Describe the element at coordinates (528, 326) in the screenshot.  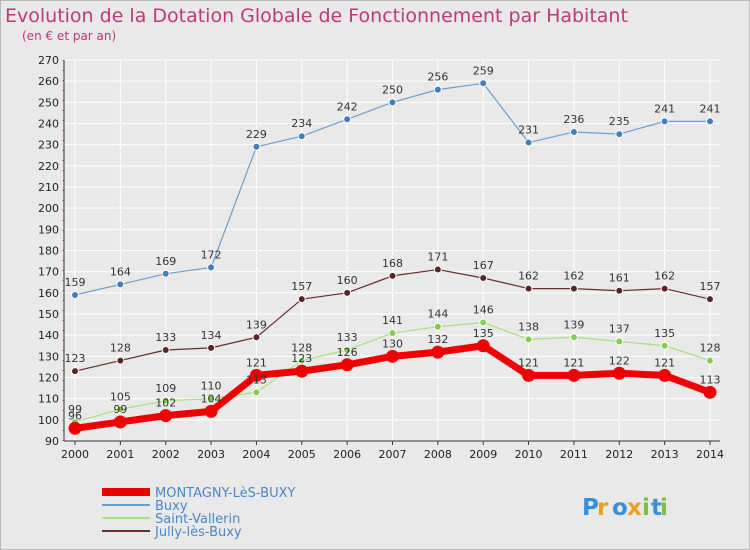
I see `data-label-saint-vallerin: 138` at that location.